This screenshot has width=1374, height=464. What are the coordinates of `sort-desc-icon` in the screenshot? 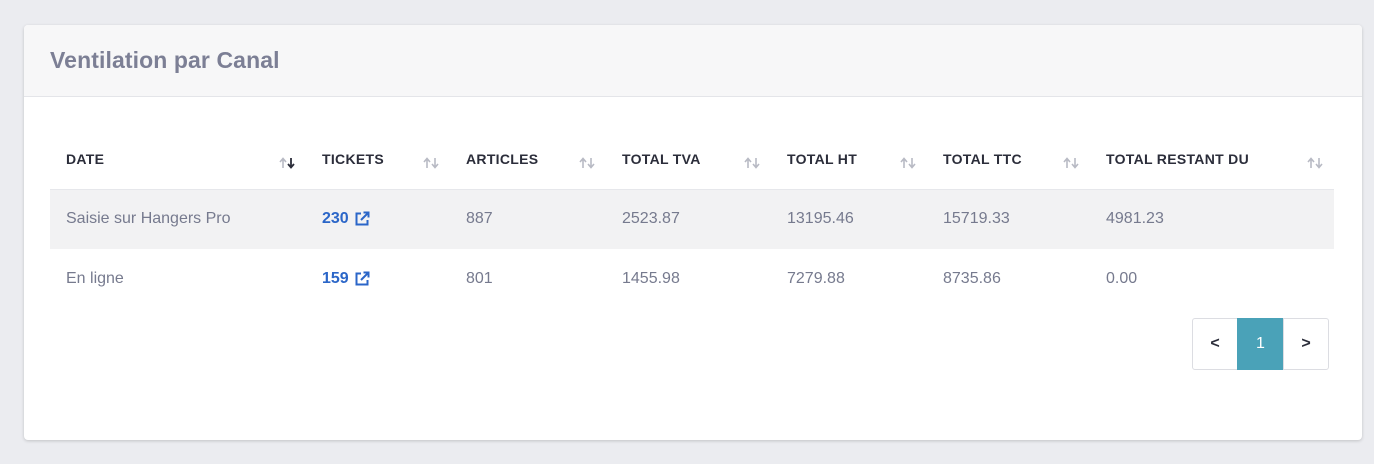 It's located at (287, 163).